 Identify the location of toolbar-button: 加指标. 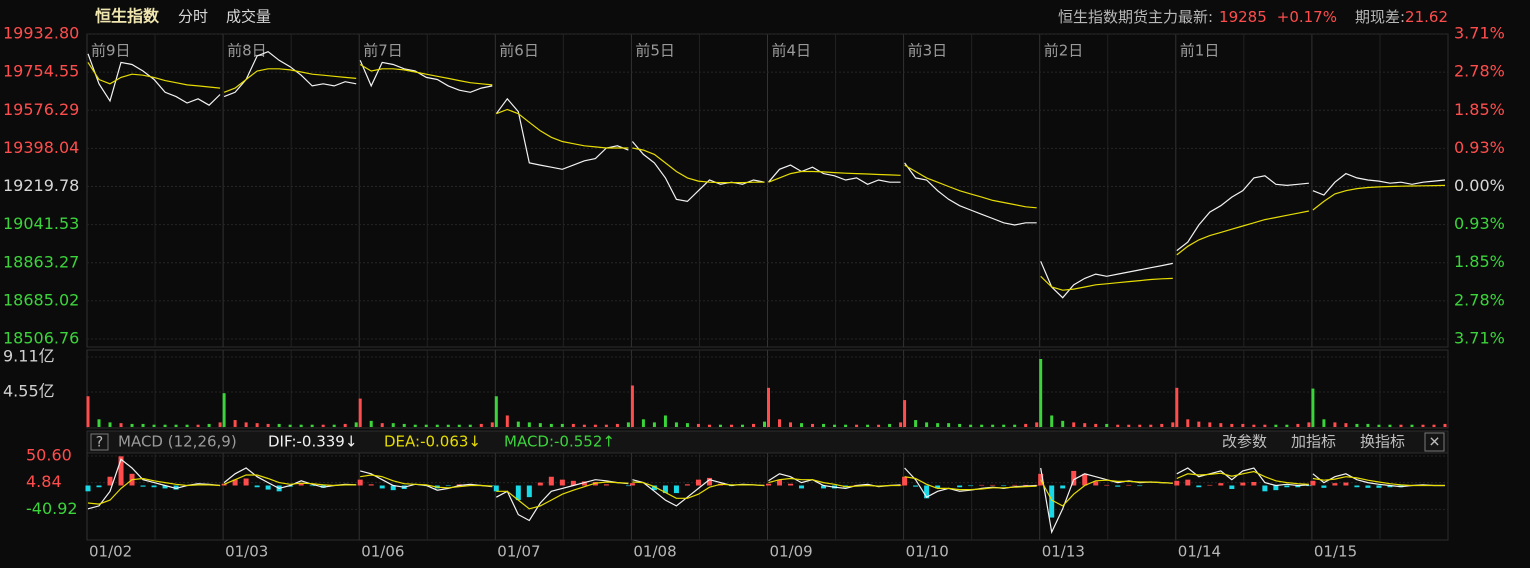
(1313, 442).